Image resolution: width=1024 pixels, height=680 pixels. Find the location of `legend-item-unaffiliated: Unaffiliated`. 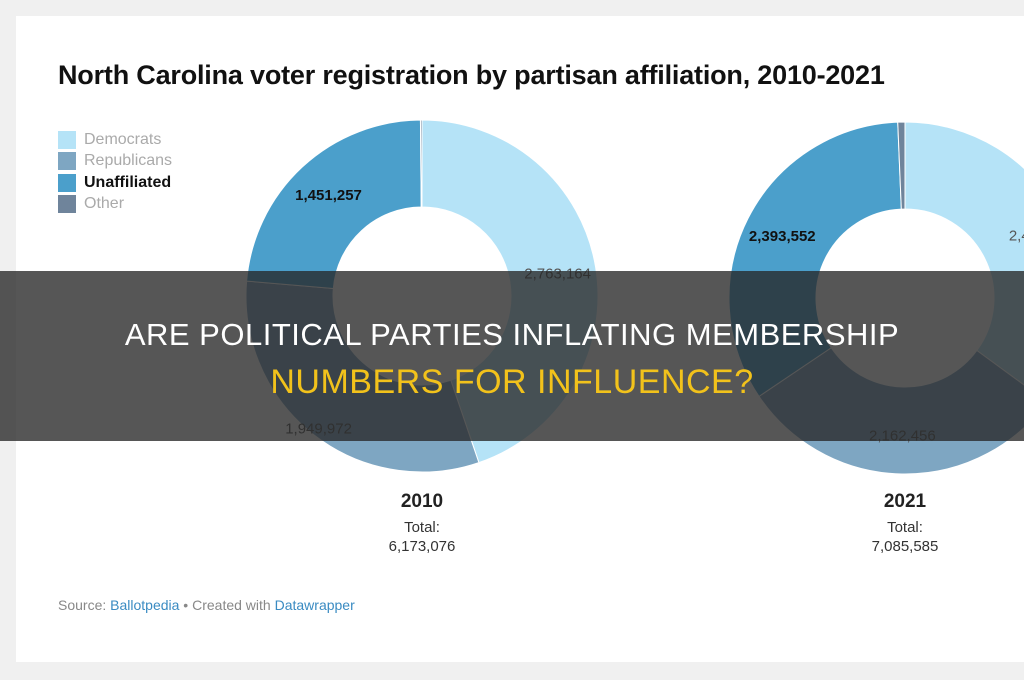

legend-item-unaffiliated: Unaffiliated is located at coordinates (115, 183).